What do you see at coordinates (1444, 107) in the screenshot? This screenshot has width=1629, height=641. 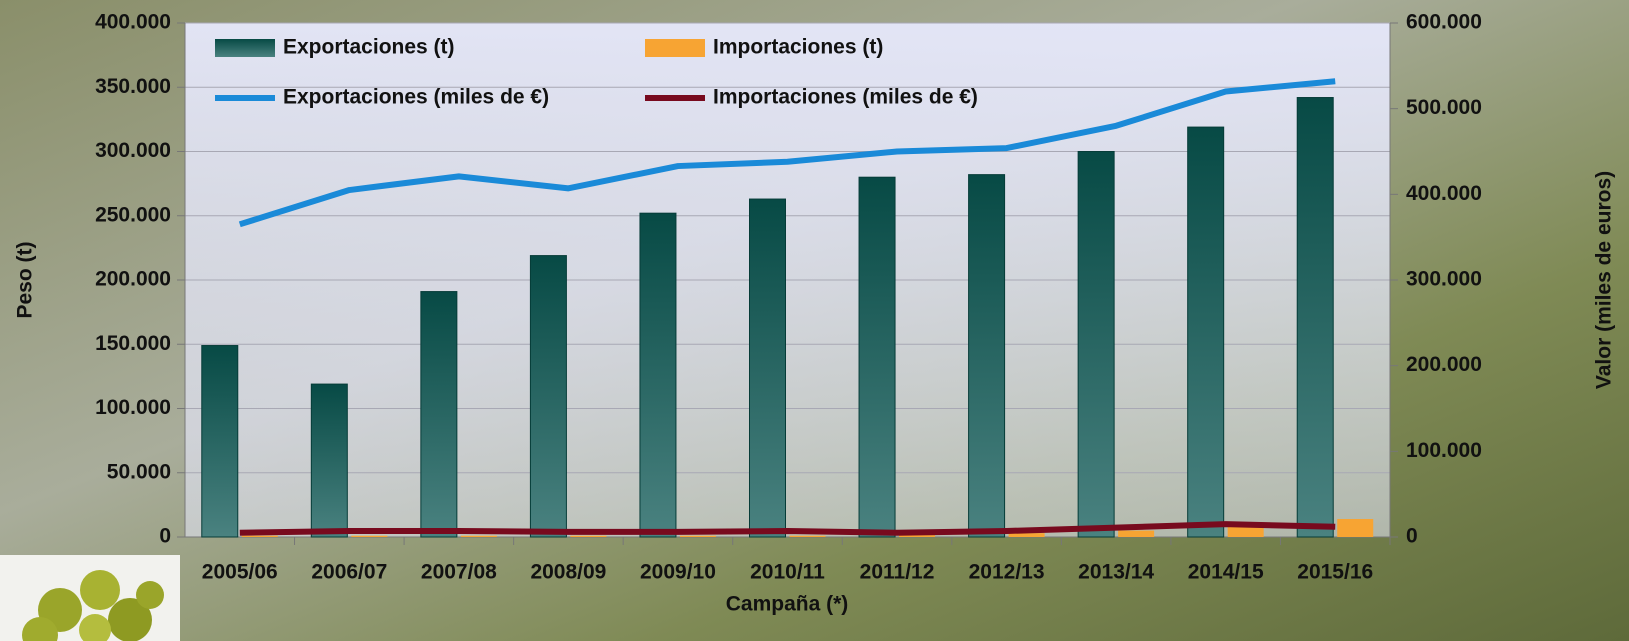 I see `y2-tick-label: 500.000` at bounding box center [1444, 107].